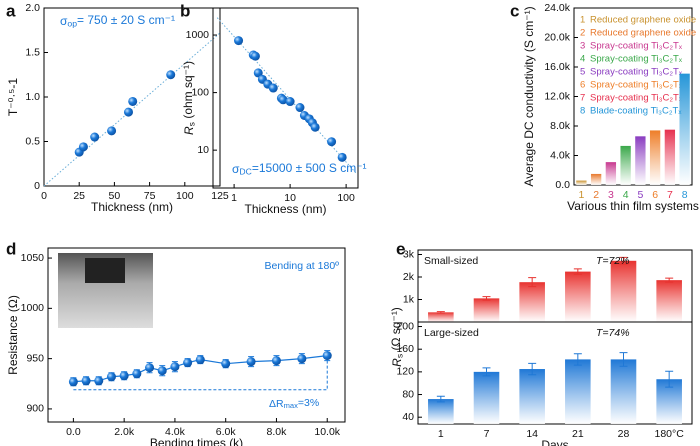  Describe the element at coordinates (175, 432) in the screenshot. I see `x-tick-label: 4.0k` at that location.